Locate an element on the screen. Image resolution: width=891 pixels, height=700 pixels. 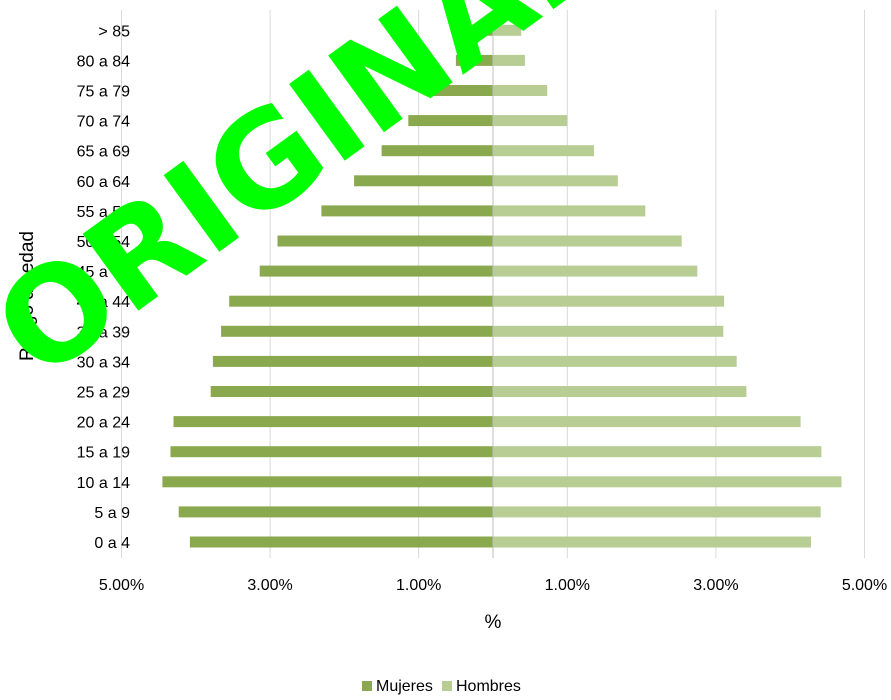
y-tick-label-4: 20 a 24 is located at coordinates (103, 423).